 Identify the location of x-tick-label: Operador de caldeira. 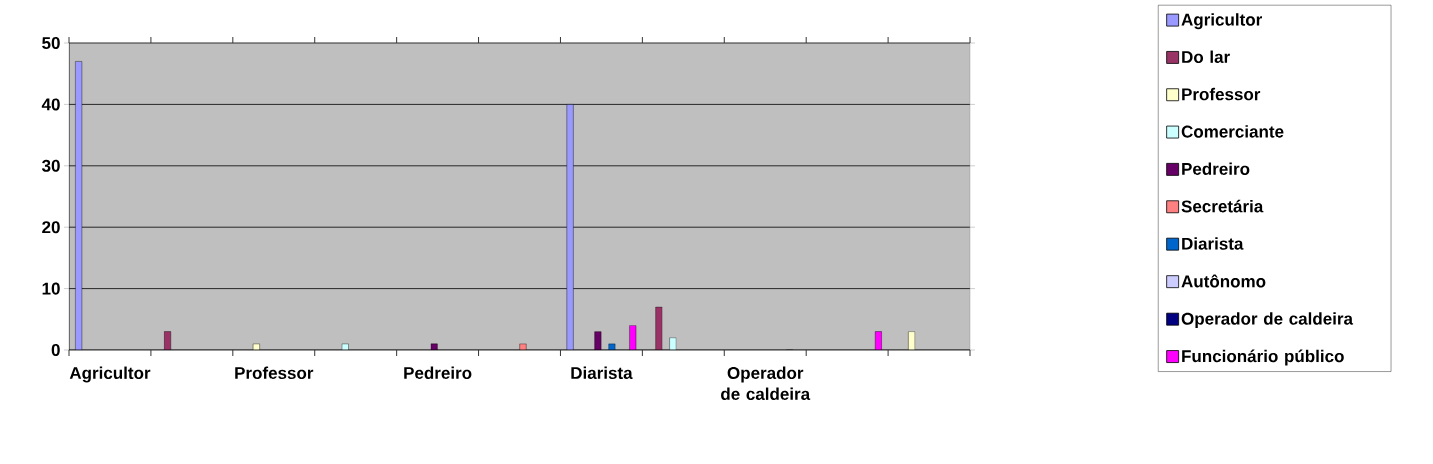
(766, 383).